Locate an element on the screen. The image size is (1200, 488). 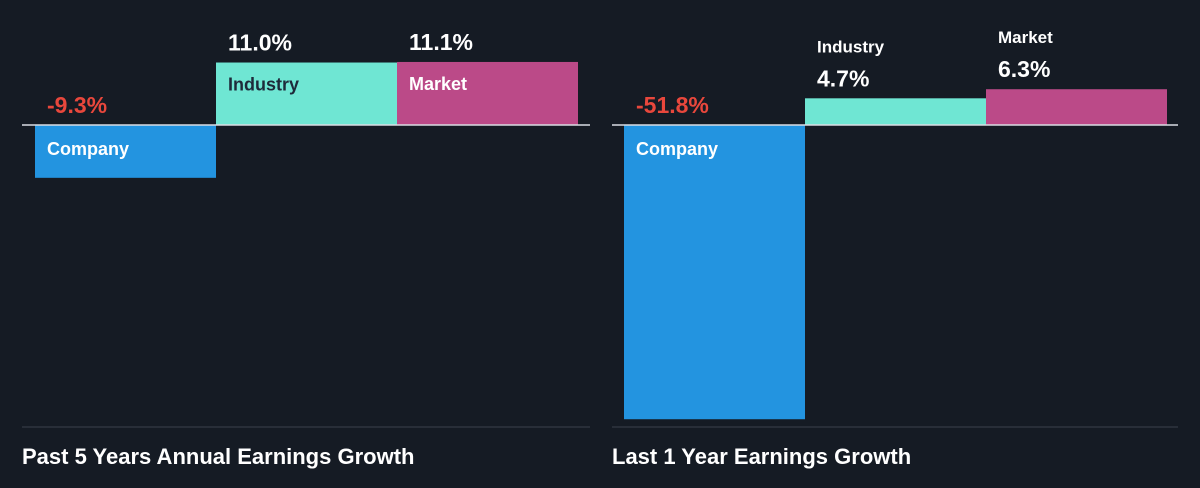
value-label-company: -51.8% is located at coordinates (672, 105).